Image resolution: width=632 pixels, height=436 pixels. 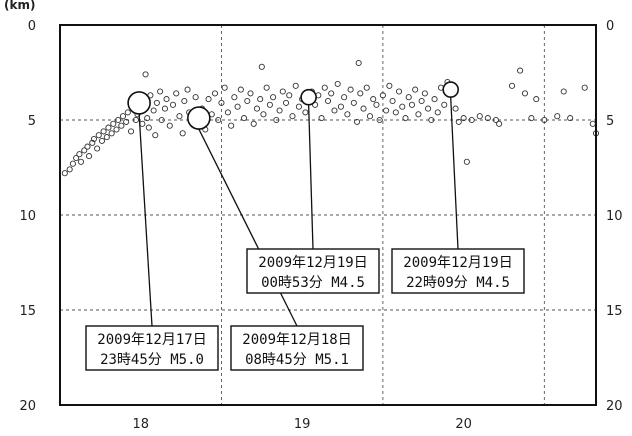 What do you see at coordinates (152, 360) in the screenshot?
I see `callout-time-magnitude: 23時45分 M5.0` at bounding box center [152, 360].